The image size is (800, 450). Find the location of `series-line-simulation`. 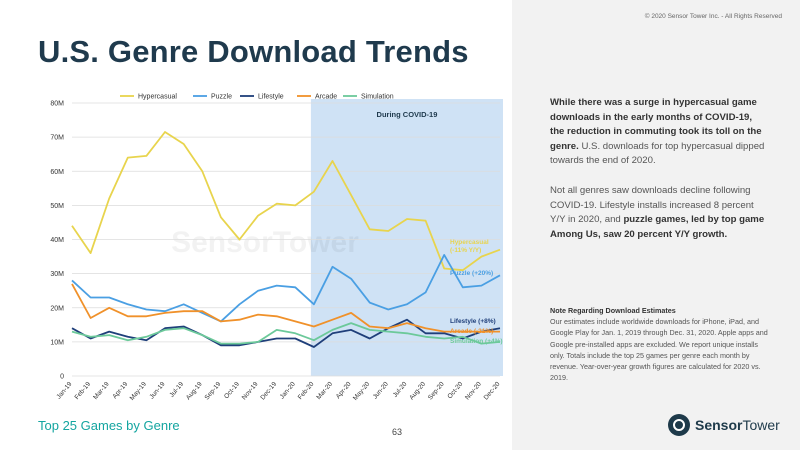

series-line-simulation is located at coordinates (286, 333).